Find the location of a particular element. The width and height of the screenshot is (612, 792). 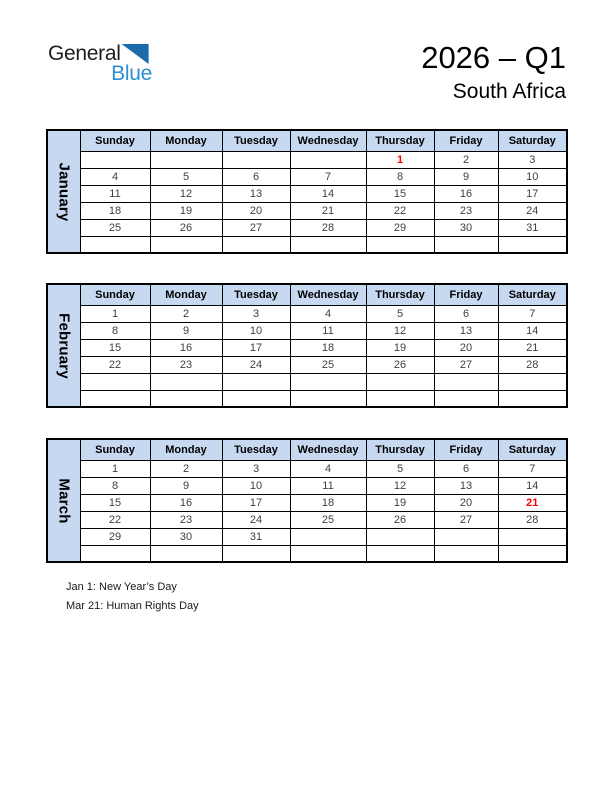

date-cell: 17 is located at coordinates (256, 347).